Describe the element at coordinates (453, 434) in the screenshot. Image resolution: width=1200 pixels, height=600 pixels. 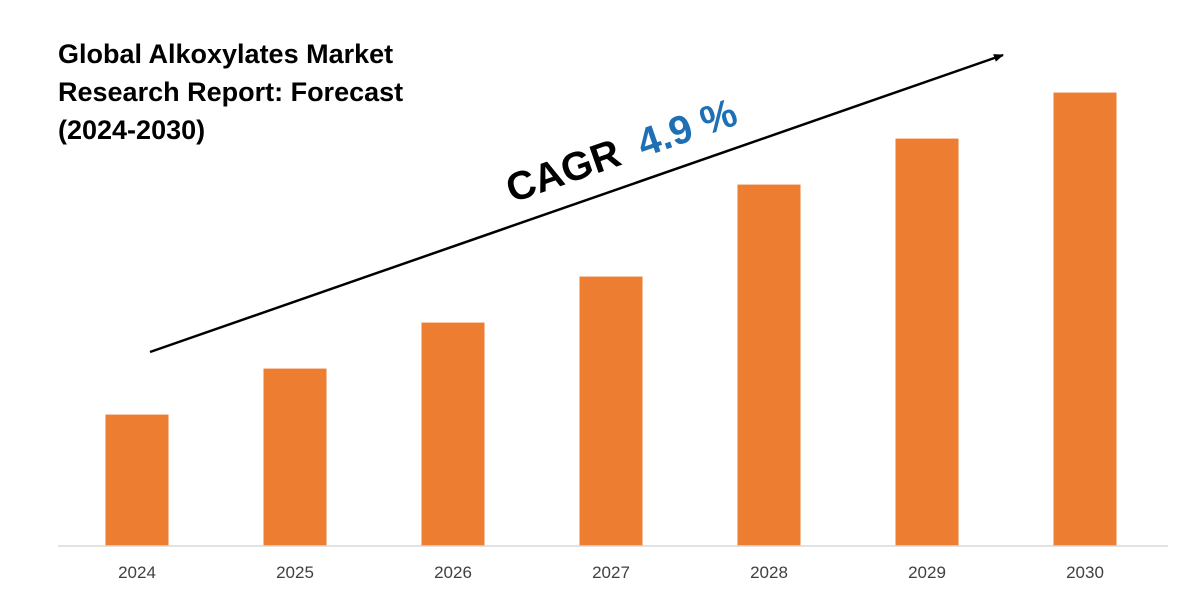
I see `bar-2026` at that location.